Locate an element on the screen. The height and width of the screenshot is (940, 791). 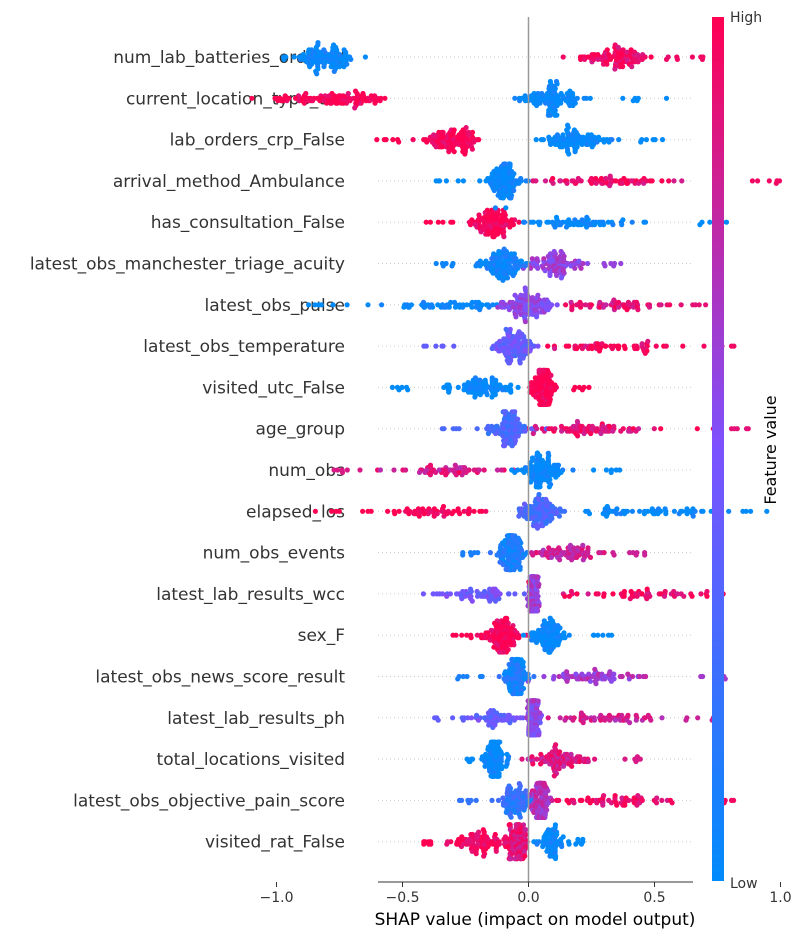
feature-row: num_obs is located at coordinates (480, 470).